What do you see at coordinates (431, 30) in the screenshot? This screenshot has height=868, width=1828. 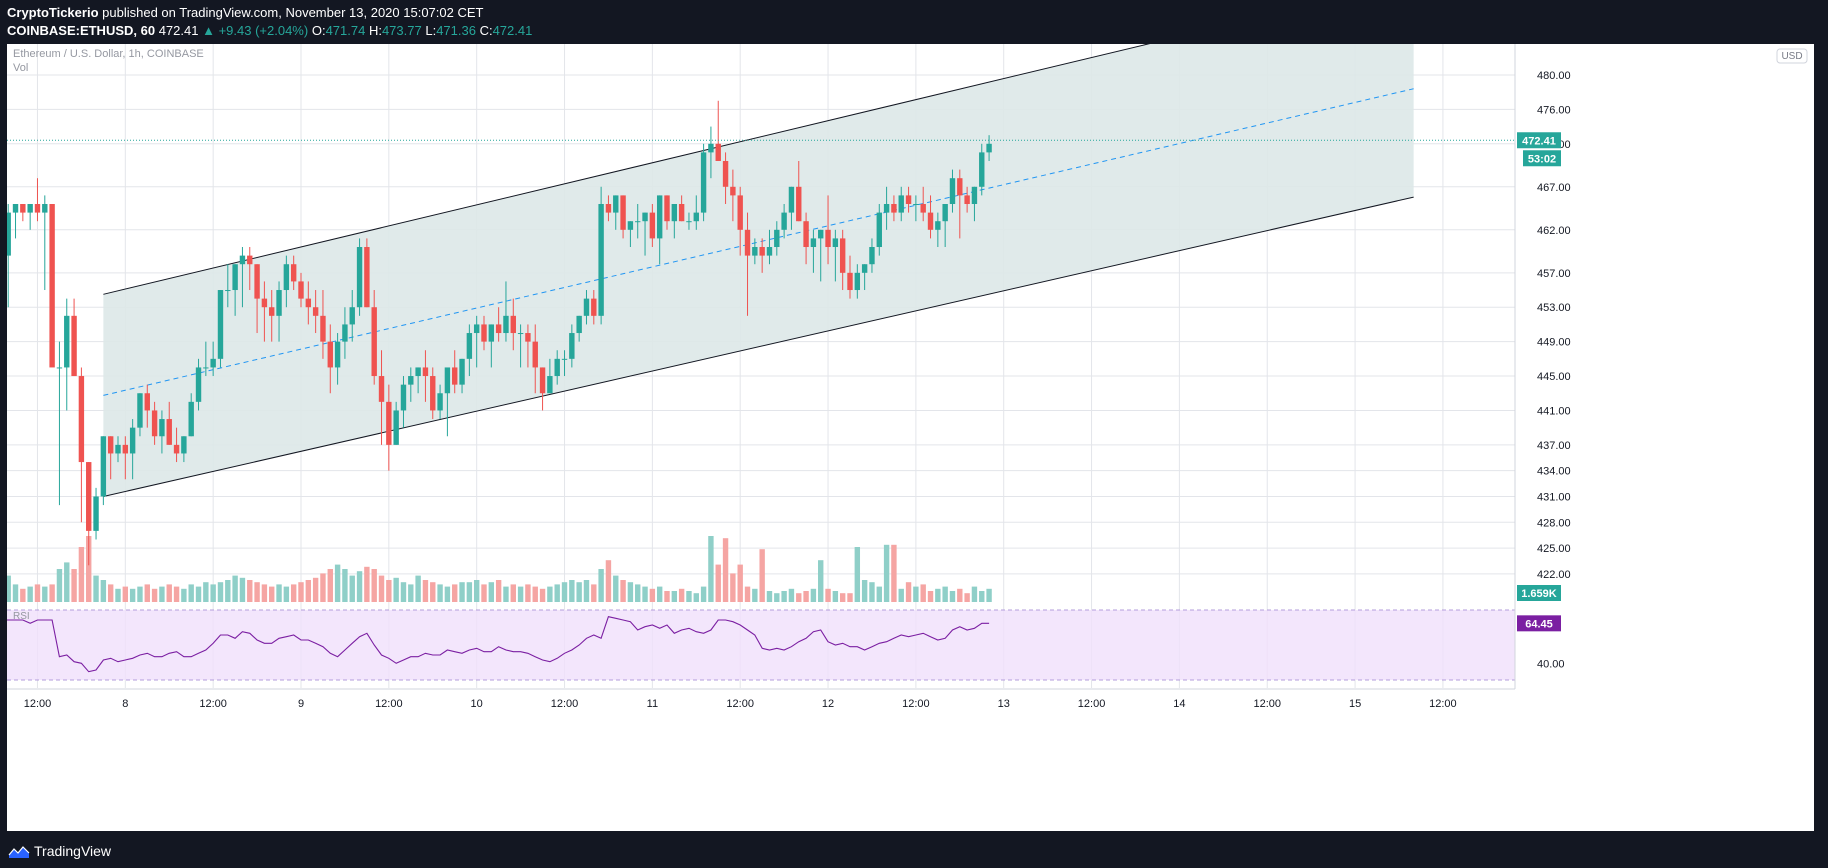 I see `low-label: L:` at bounding box center [431, 30].